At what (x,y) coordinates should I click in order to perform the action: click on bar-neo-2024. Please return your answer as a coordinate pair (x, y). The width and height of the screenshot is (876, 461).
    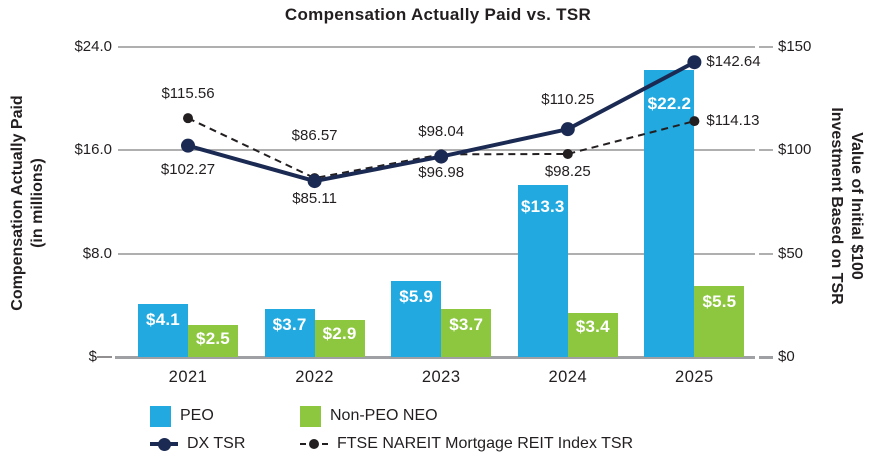
    Looking at the image, I should click on (592, 335).